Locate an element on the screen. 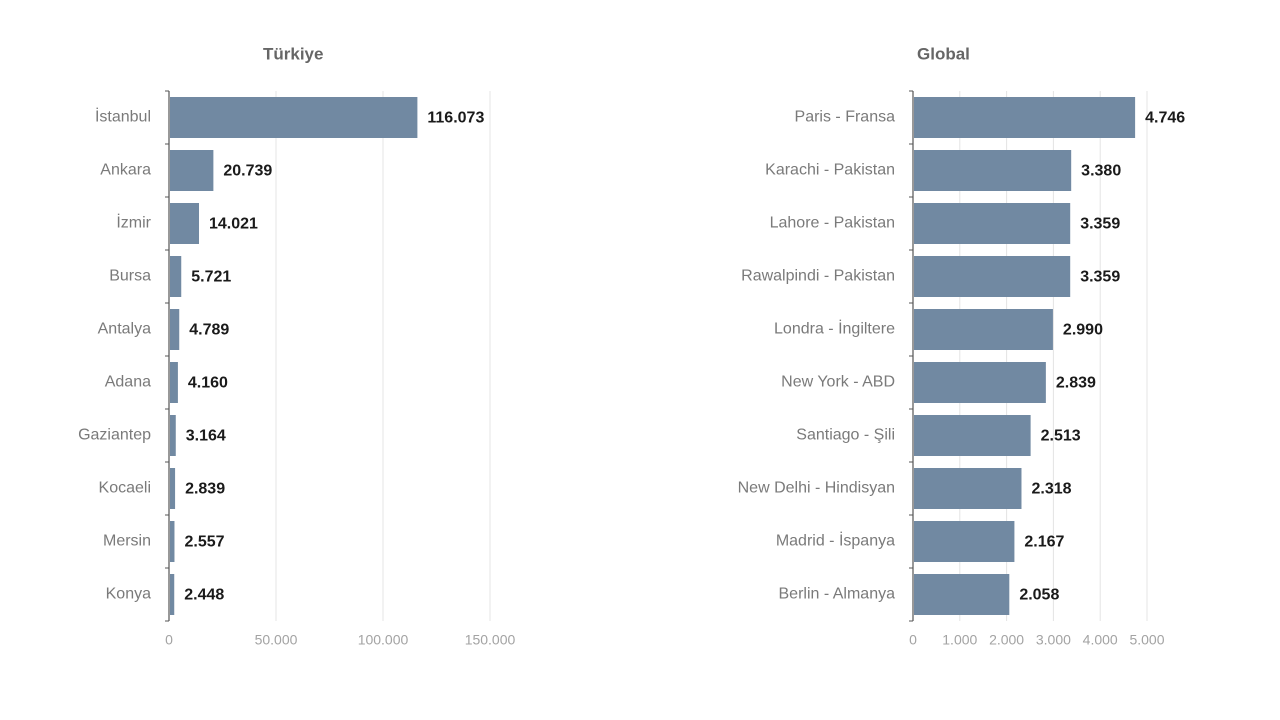 The width and height of the screenshot is (1280, 720). x-tick-label: 1.000 is located at coordinates (959, 640).